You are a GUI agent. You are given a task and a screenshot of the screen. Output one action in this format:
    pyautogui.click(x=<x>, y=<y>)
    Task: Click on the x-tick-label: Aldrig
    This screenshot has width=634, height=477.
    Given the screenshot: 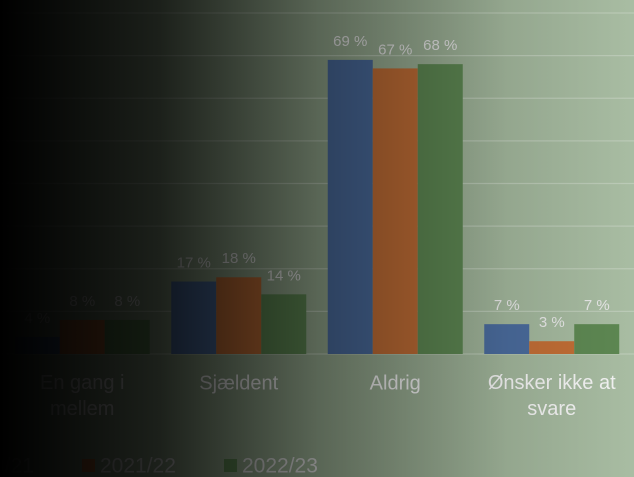 What is the action you would take?
    pyautogui.click(x=395, y=383)
    